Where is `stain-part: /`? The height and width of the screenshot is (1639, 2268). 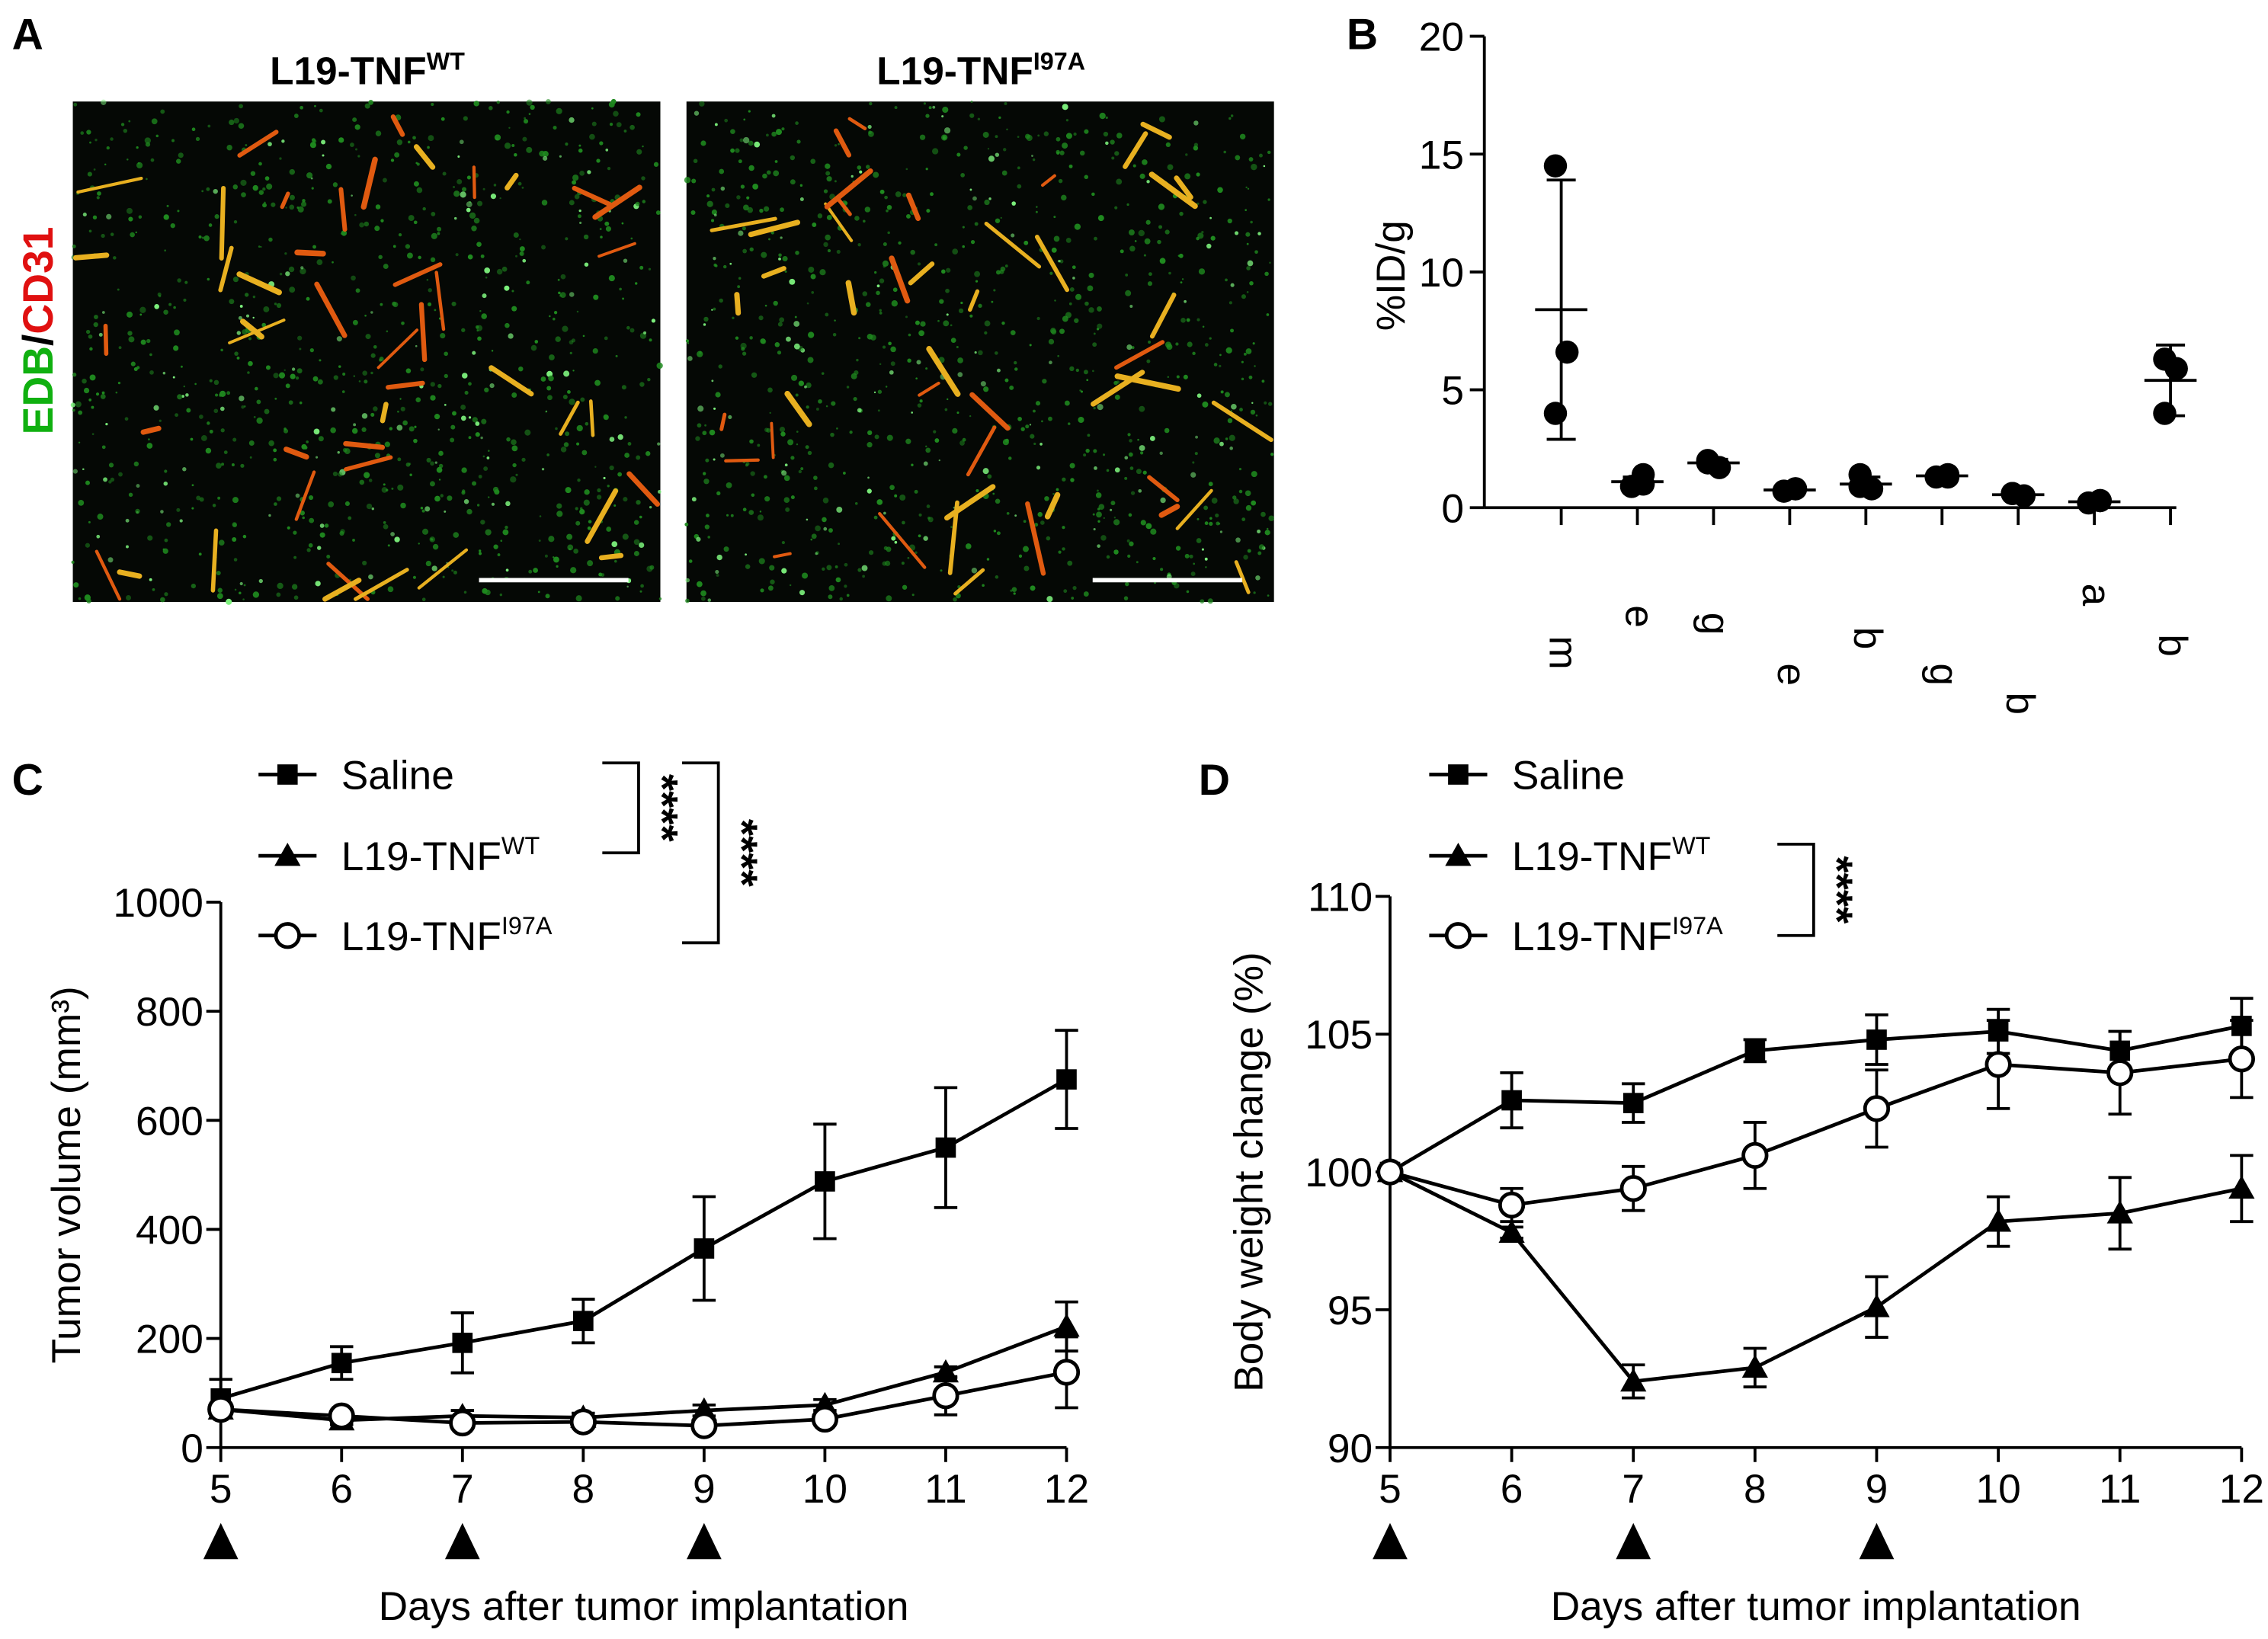
stain-part: / is located at coordinates (38, 340).